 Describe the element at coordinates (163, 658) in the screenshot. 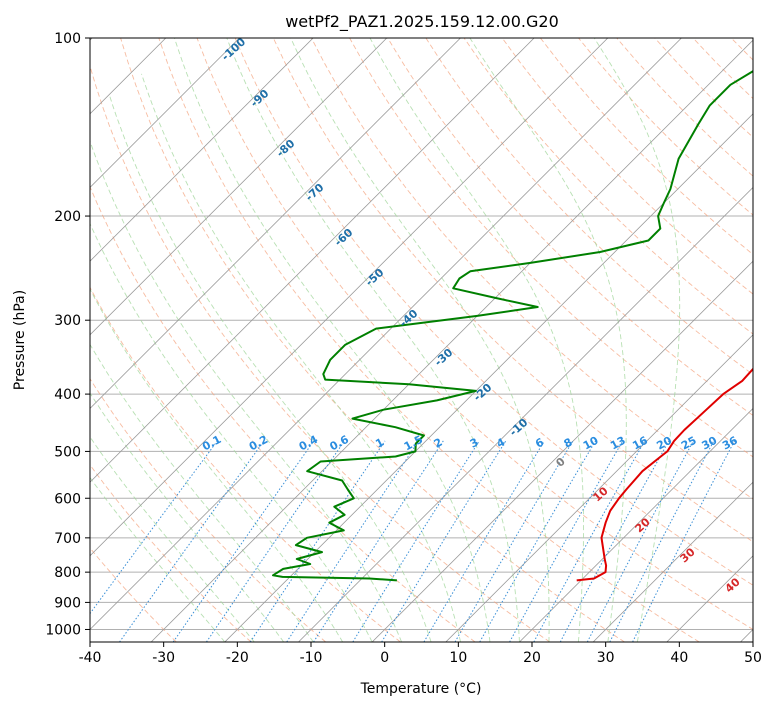

I see `x-tick-label: -30` at that location.